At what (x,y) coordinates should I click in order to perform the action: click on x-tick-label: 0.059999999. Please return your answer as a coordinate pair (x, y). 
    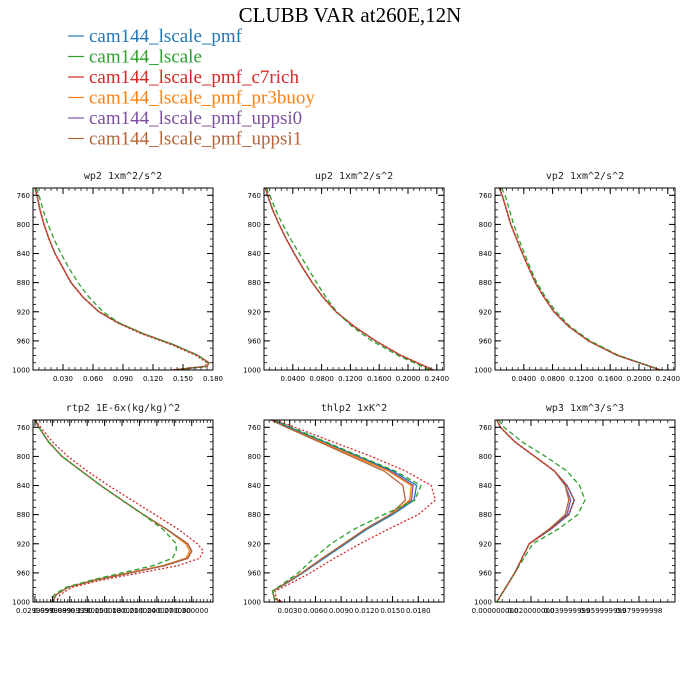
    Looking at the image, I should click on (603, 611).